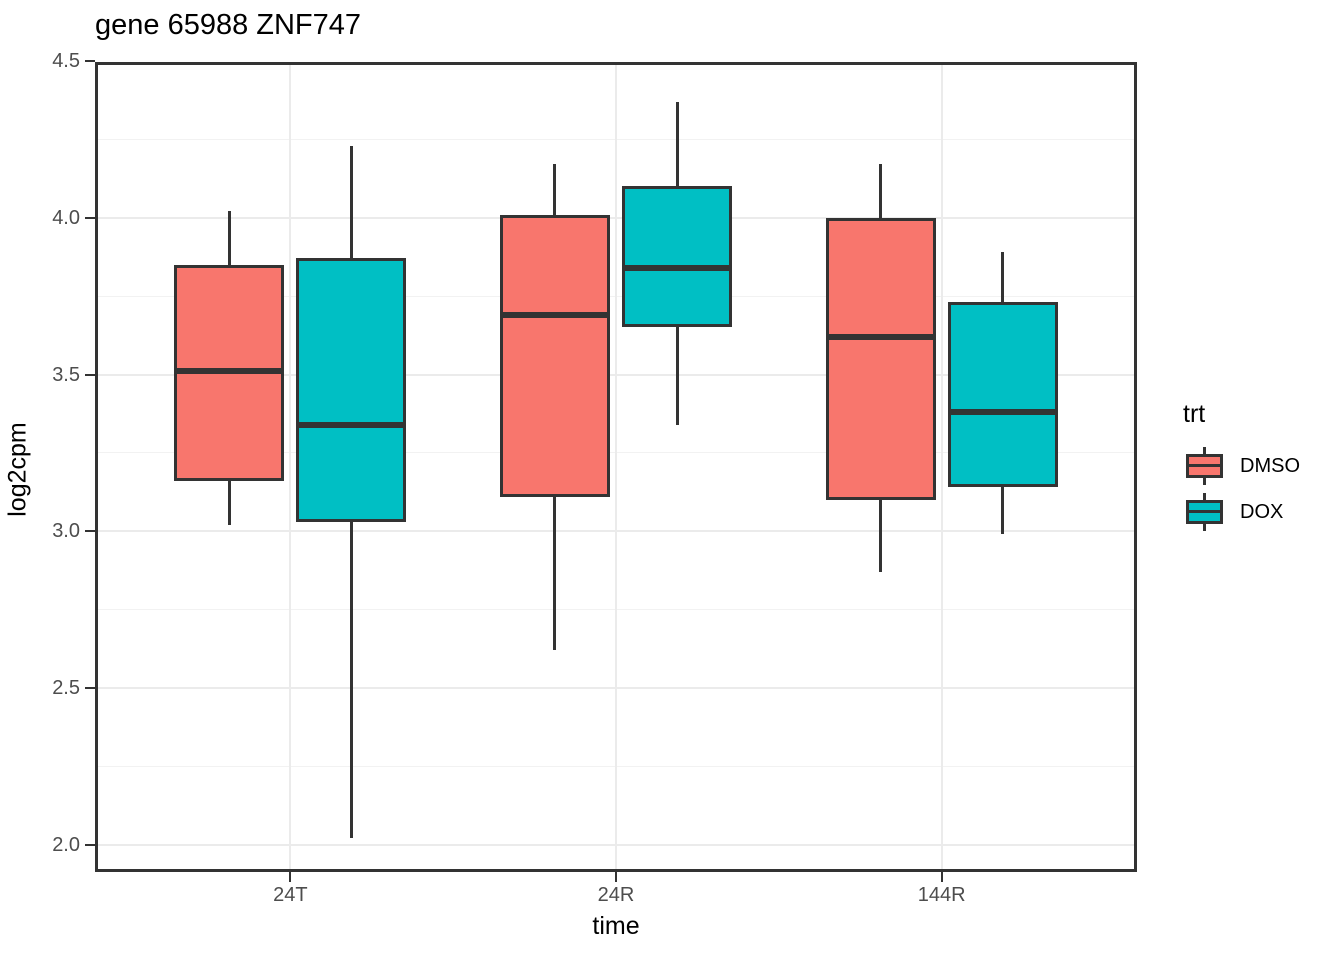 This screenshot has width=1344, height=960. Describe the element at coordinates (1262, 512) in the screenshot. I see `legend-label-dox: DOX` at that location.